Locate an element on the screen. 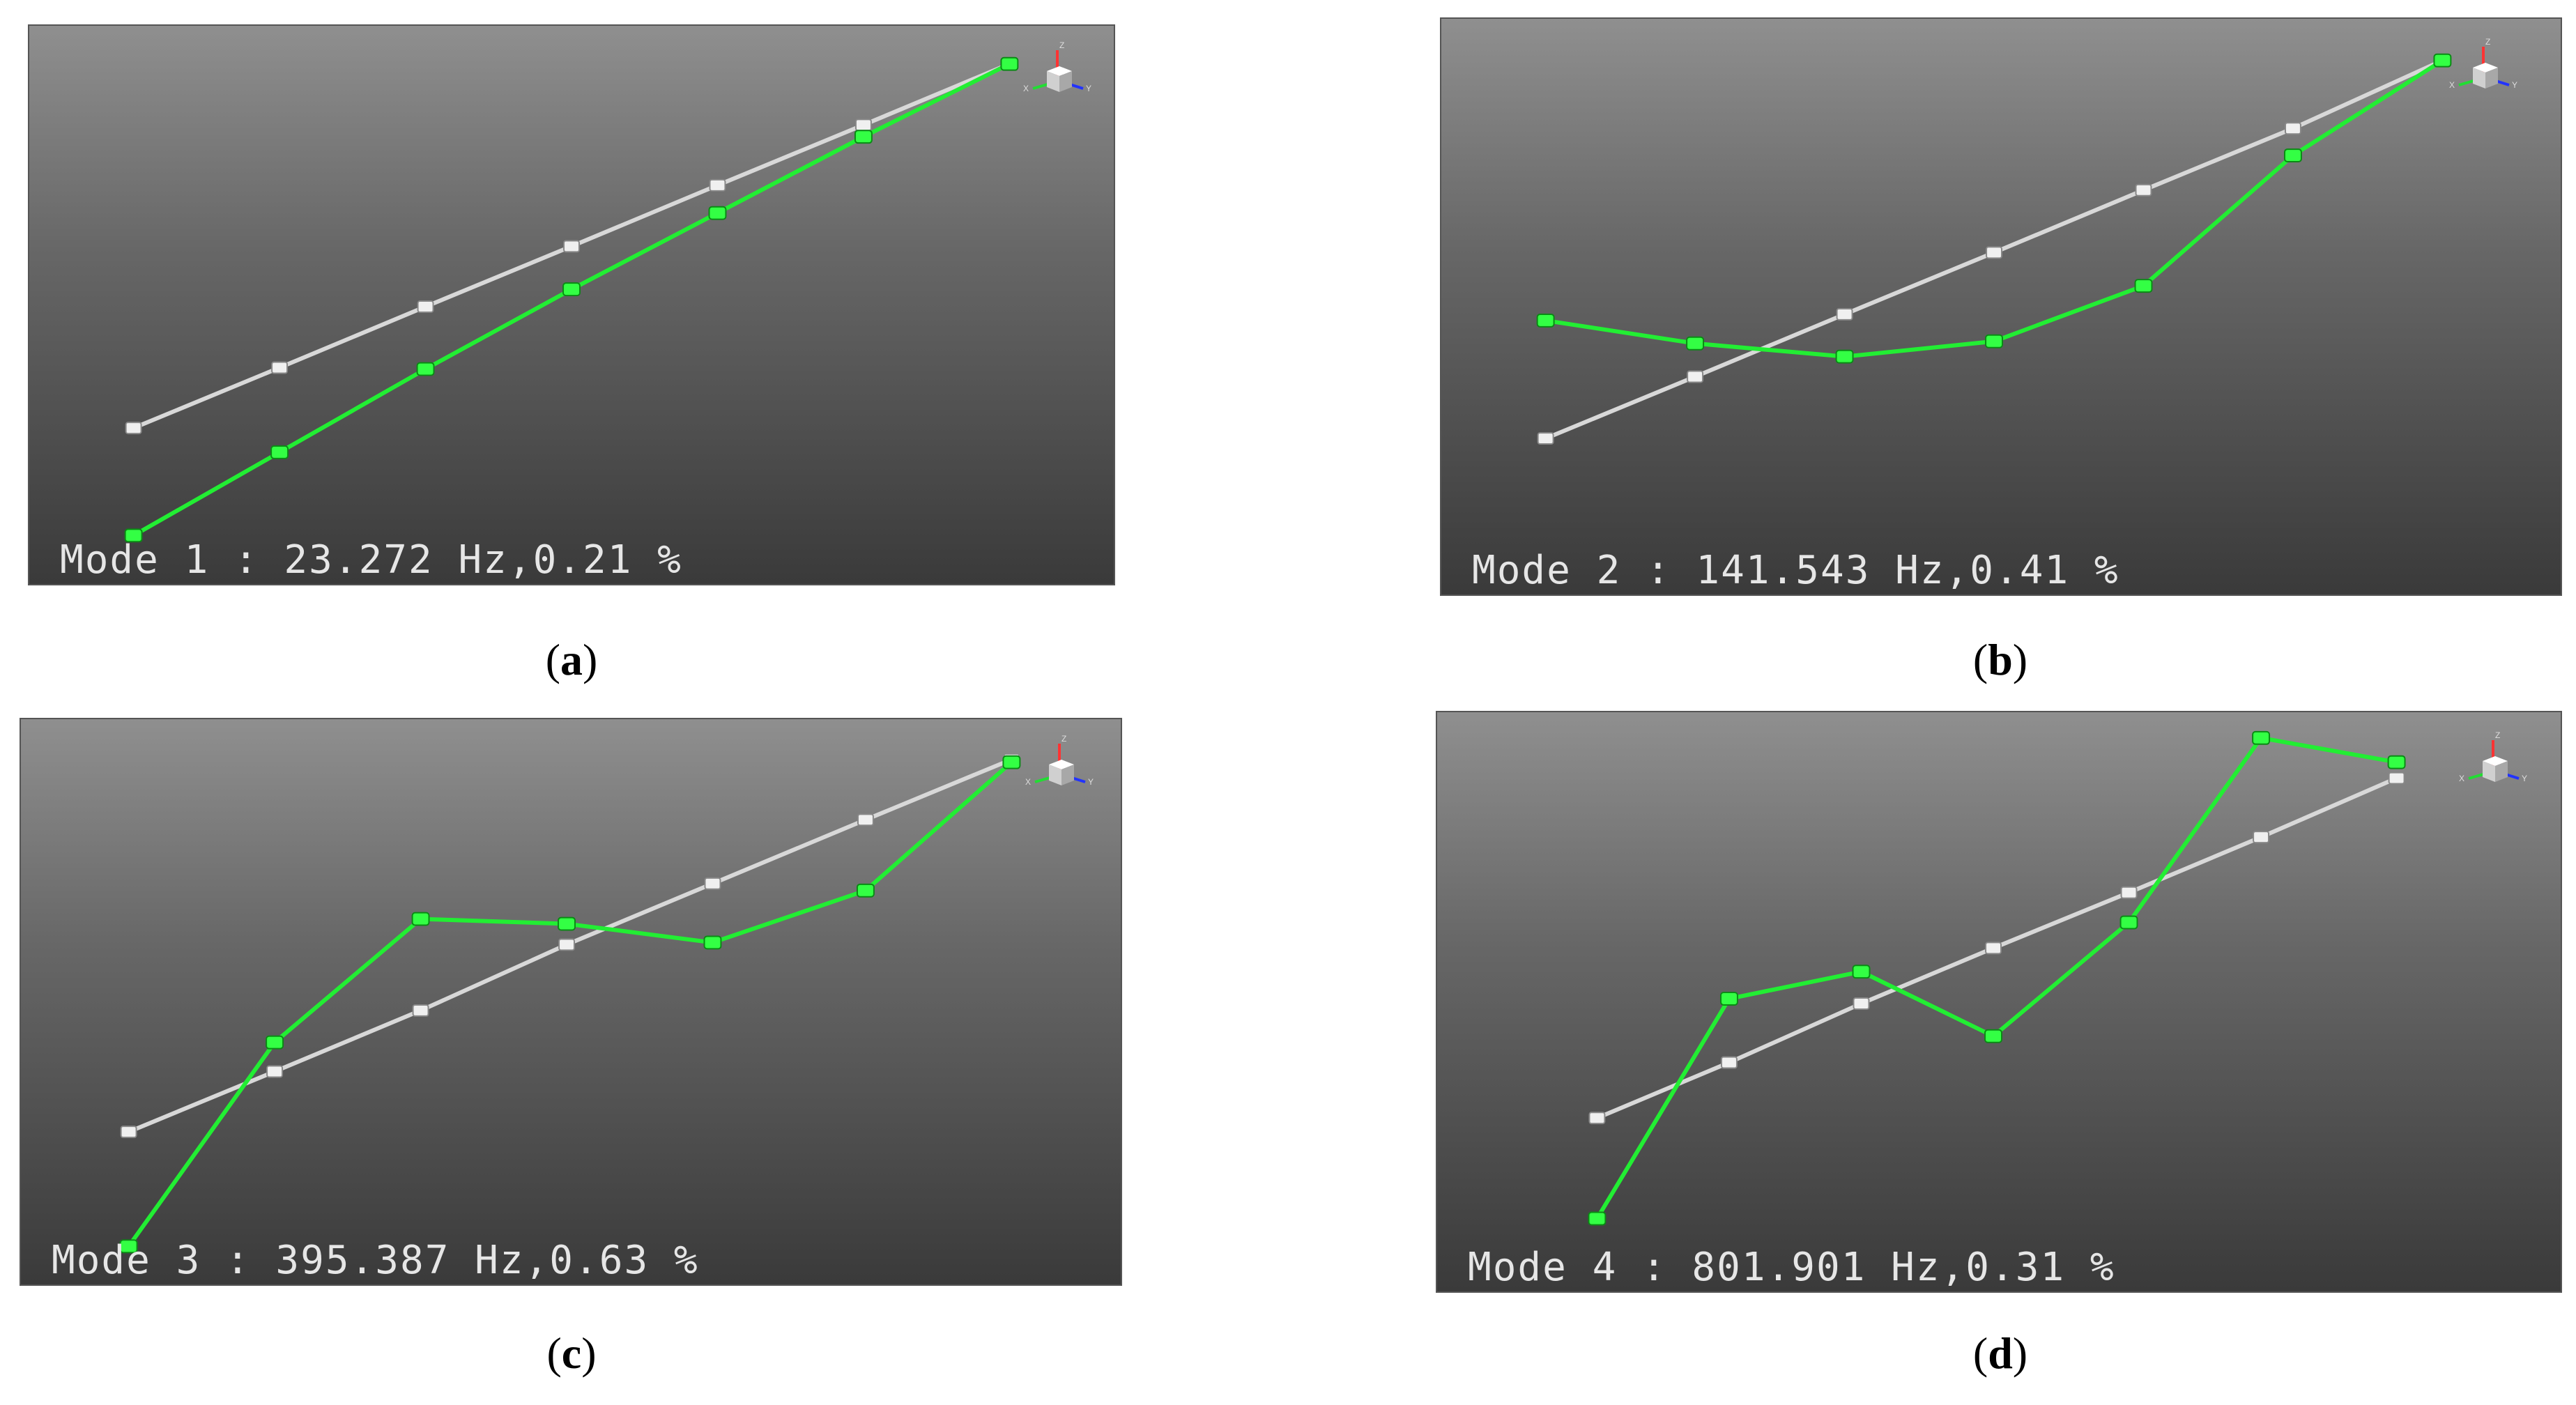  mode-shape-plot-d is located at coordinates (1997, 978).